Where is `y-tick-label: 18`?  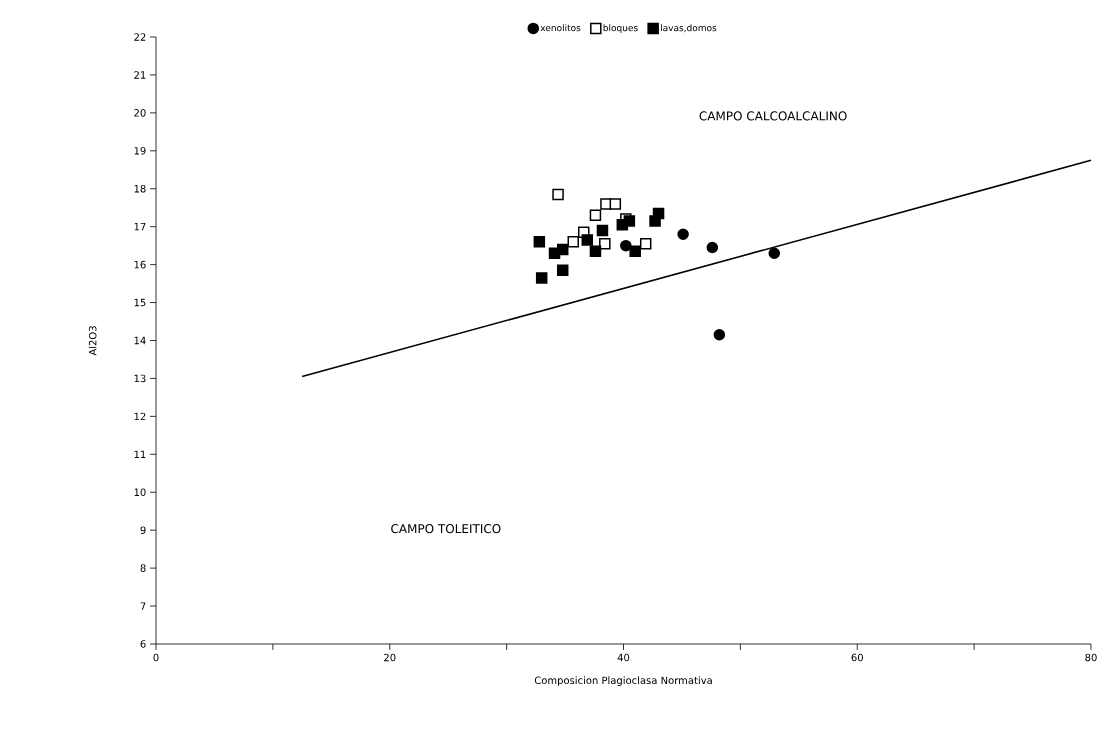 y-tick-label: 18 is located at coordinates (140, 188).